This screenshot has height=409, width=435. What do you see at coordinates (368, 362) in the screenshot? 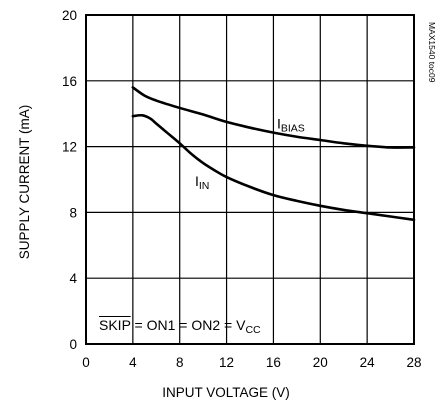
I see `x-tick-label: 24` at bounding box center [368, 362].